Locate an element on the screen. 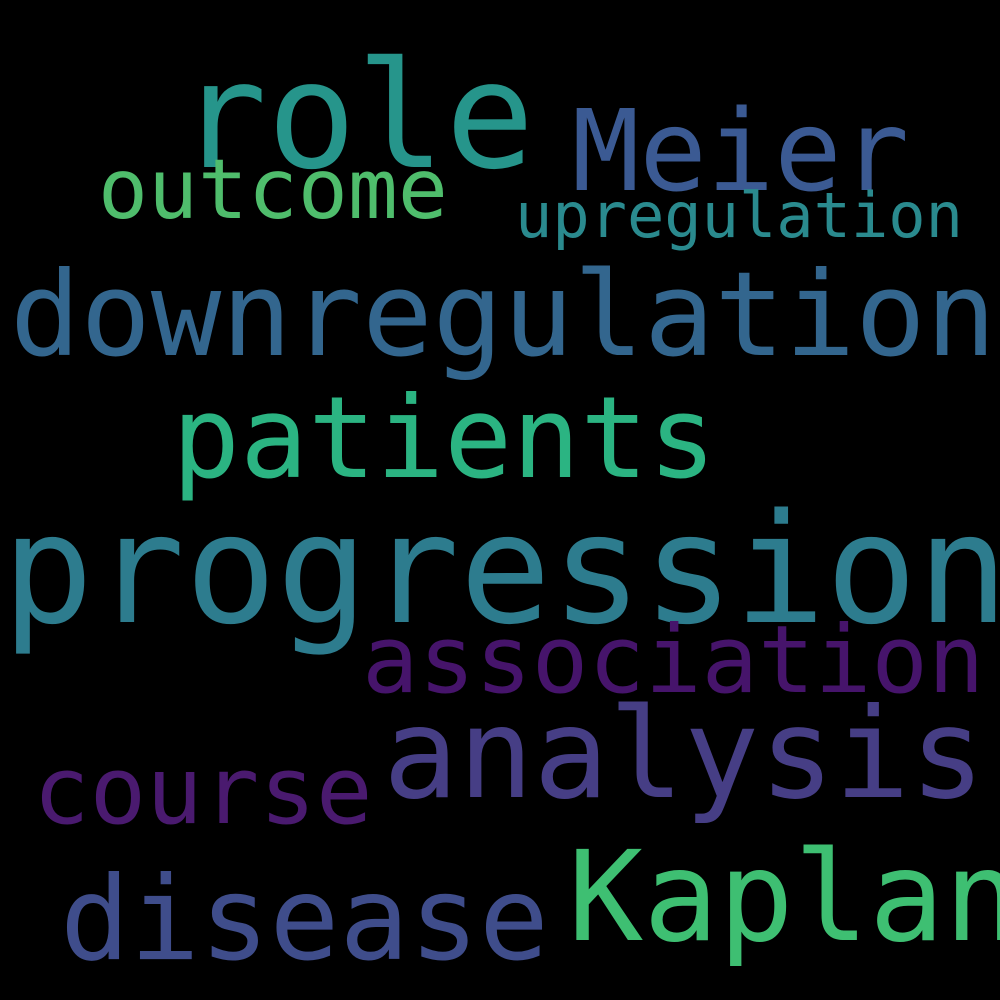 This screenshot has height=1000, width=1000. word-role: role is located at coordinates (356, 116).